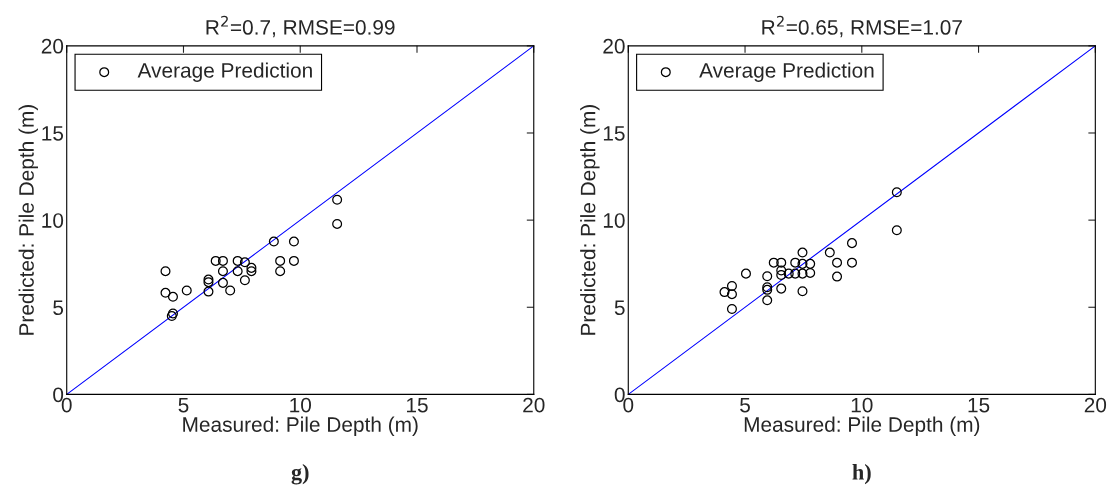 This screenshot has height=493, width=1112. What do you see at coordinates (300, 474) in the screenshot?
I see `text: g)` at bounding box center [300, 474].